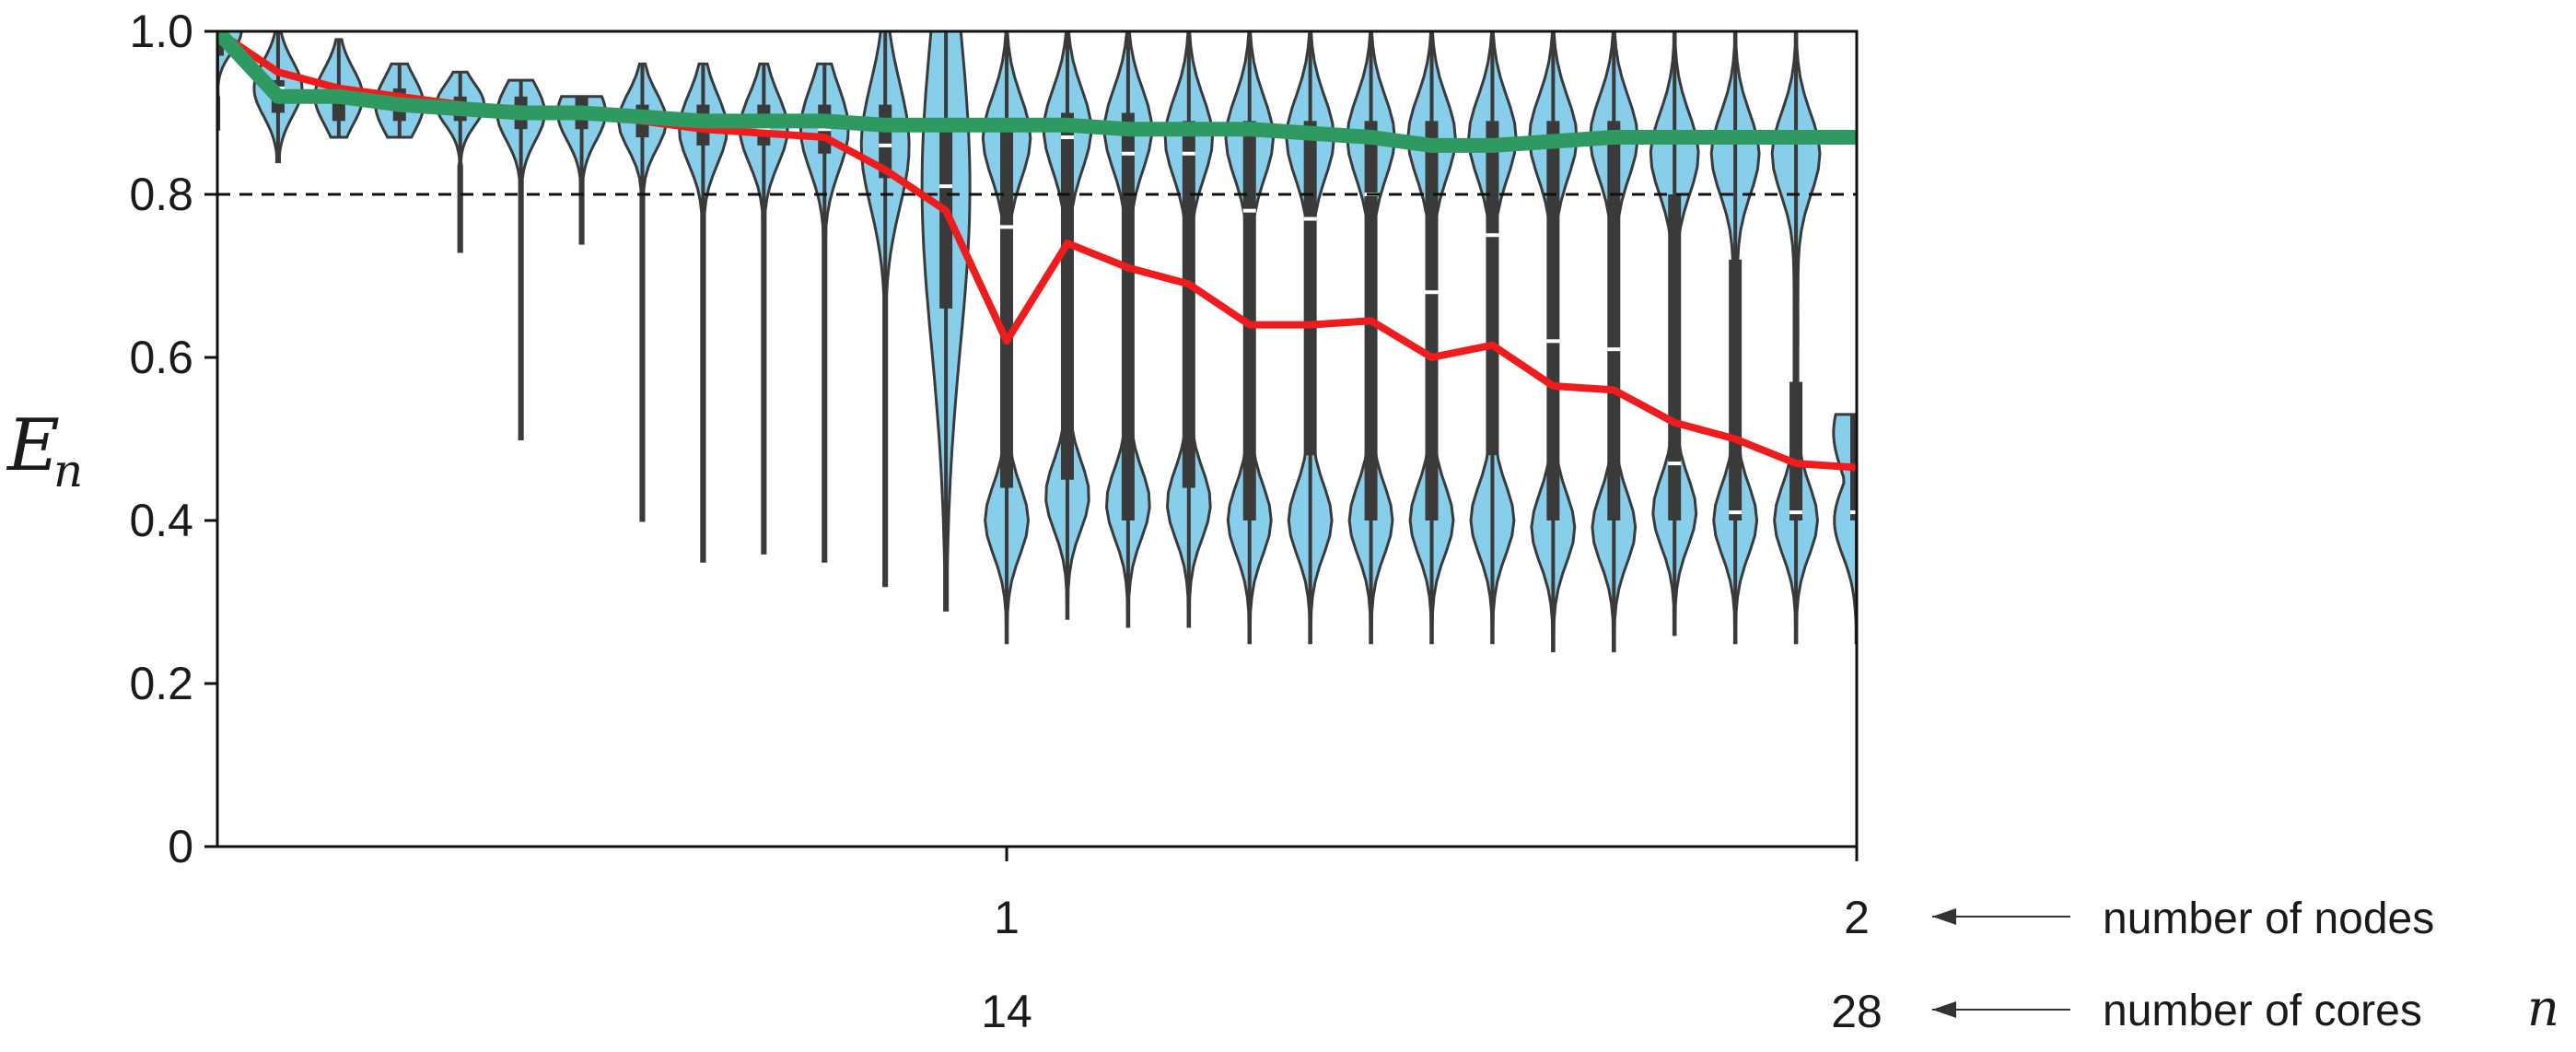 The width and height of the screenshot is (2576, 1052). I want to click on y-tick-label-0.8: 0.8, so click(161, 194).